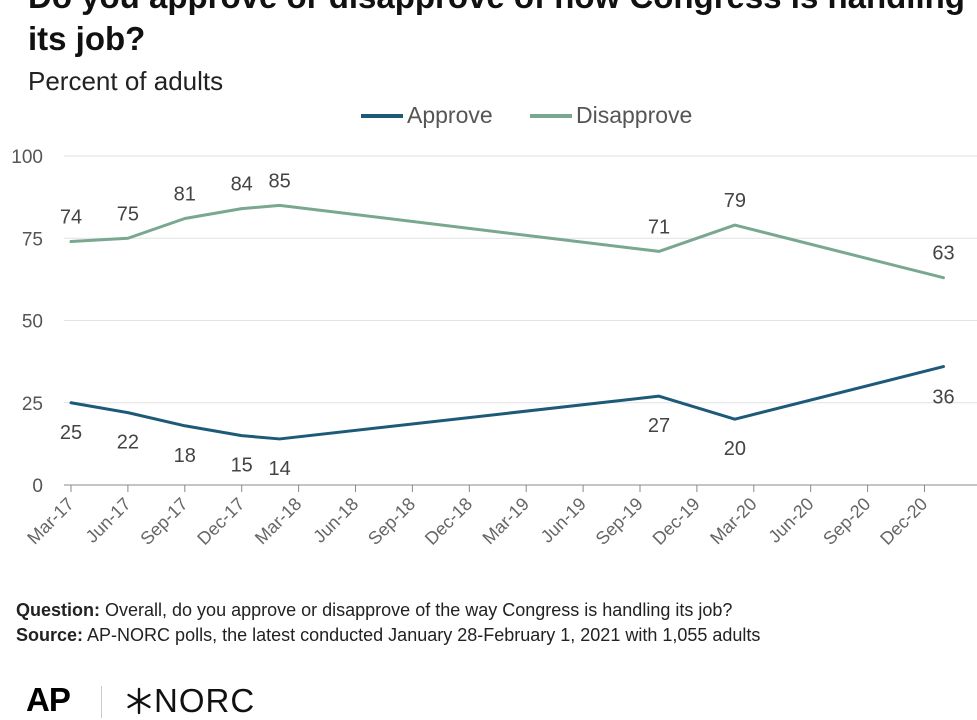  What do you see at coordinates (676, 521) in the screenshot?
I see `x-tick-label: Dec-19` at bounding box center [676, 521].